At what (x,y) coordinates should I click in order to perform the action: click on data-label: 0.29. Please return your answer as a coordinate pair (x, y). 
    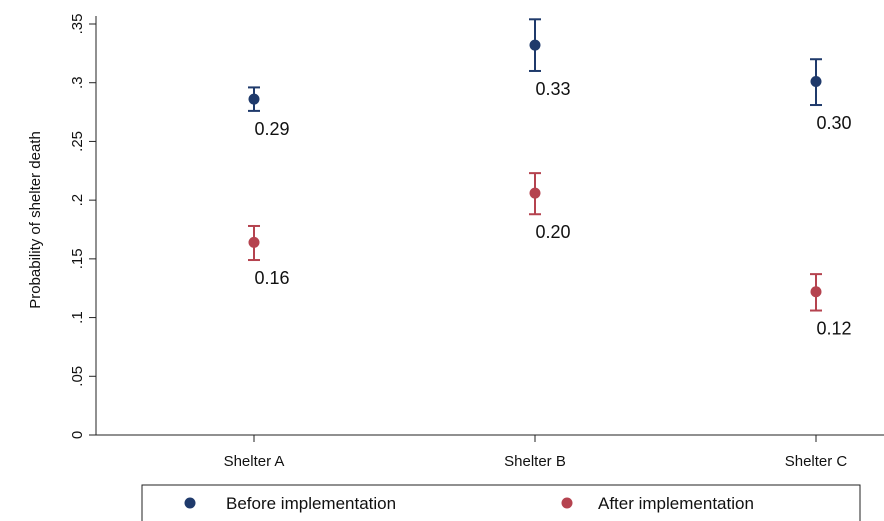
    Looking at the image, I should click on (271, 129).